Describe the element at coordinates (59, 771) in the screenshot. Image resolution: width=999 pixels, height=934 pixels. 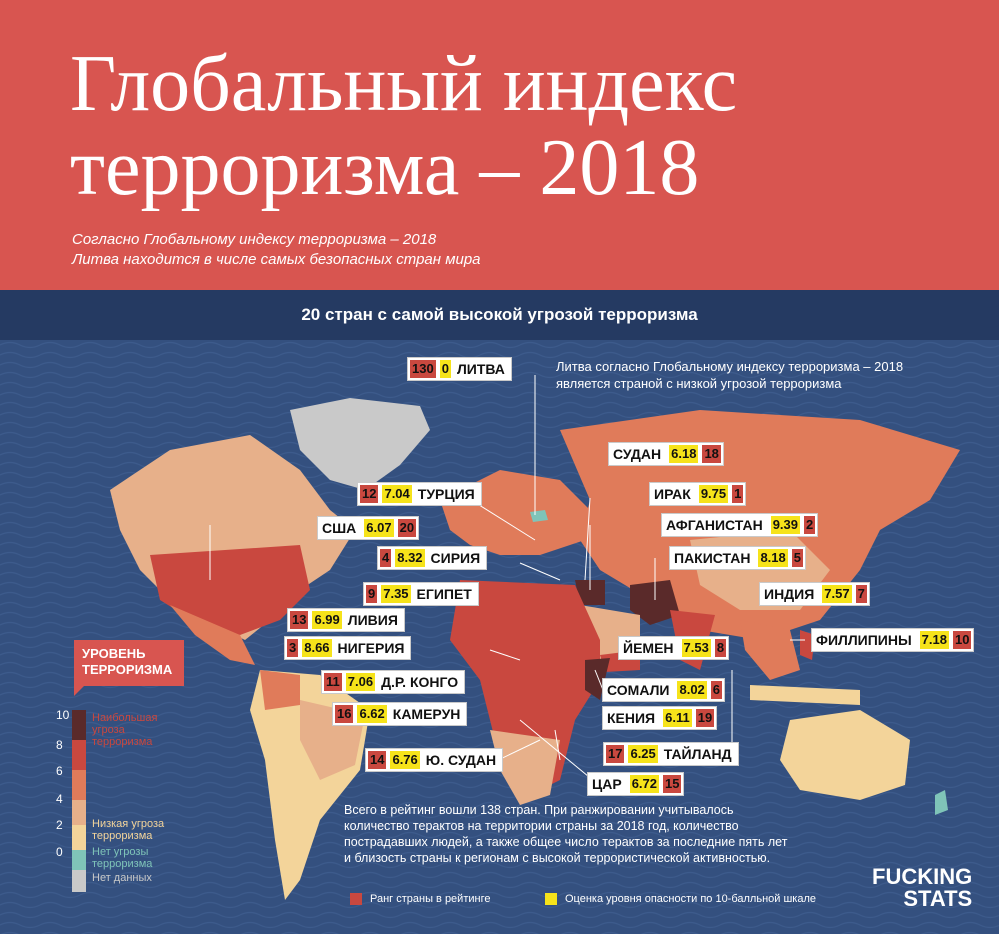
I see `scale-tick: 6` at that location.